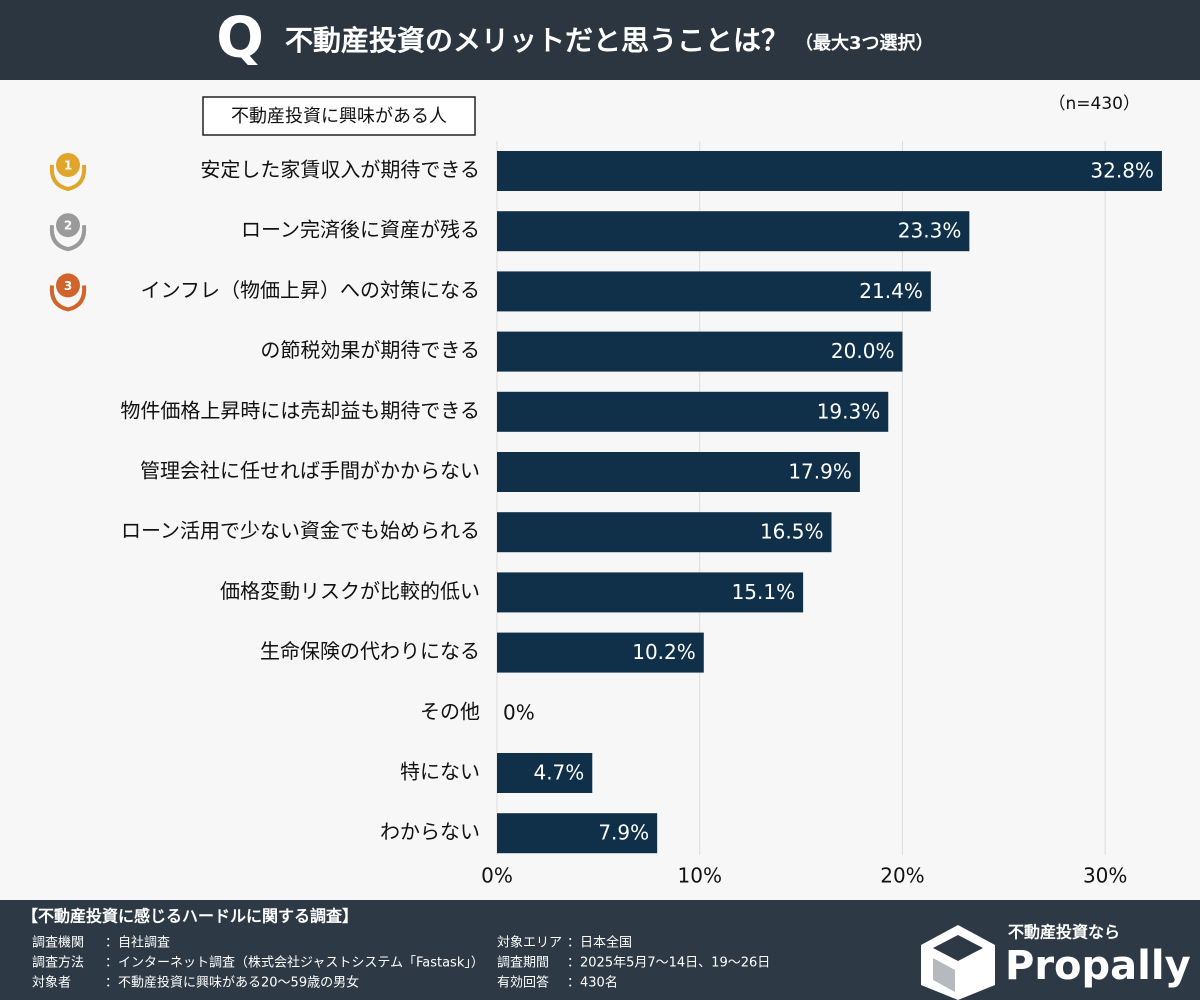 This screenshot has width=1200, height=1000. What do you see at coordinates (190, 916) in the screenshot?
I see `footer-title: 【不動産投資に感じるハードルに関する調査】` at bounding box center [190, 916].